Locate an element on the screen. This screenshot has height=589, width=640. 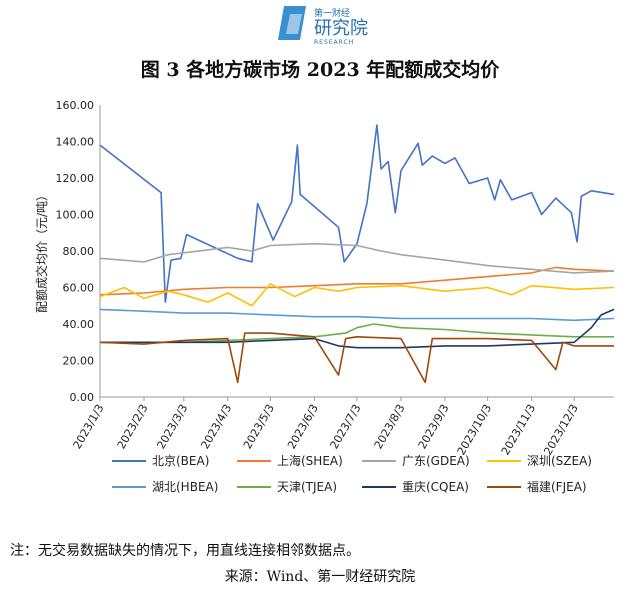
chart-title: 图 3 各地方碳市场 2023 年配额成交均价 is located at coordinates (320, 70).